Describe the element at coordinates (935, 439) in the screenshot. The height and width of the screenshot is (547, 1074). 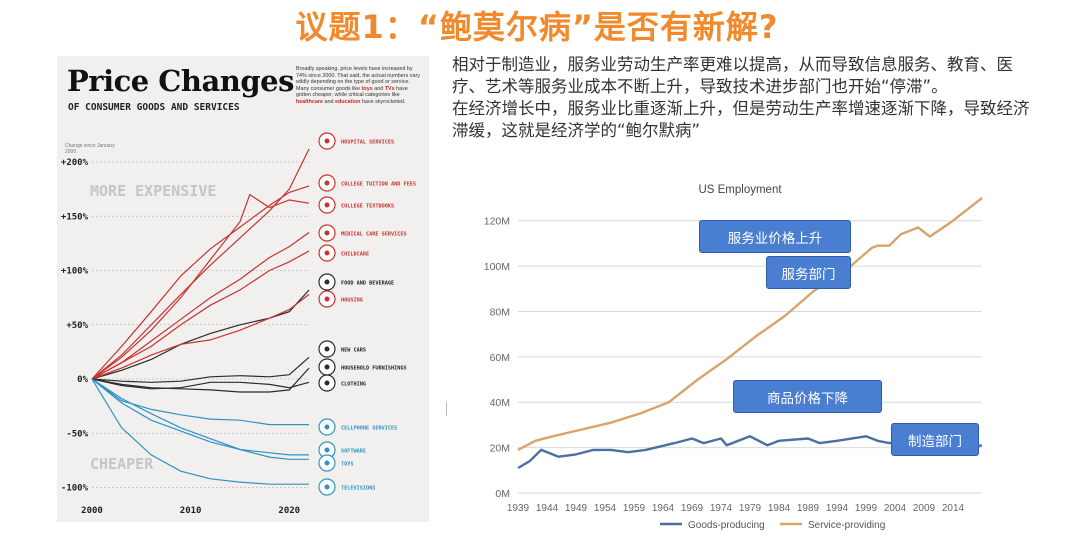
I see `callout-manufacturing: 制造部门` at that location.